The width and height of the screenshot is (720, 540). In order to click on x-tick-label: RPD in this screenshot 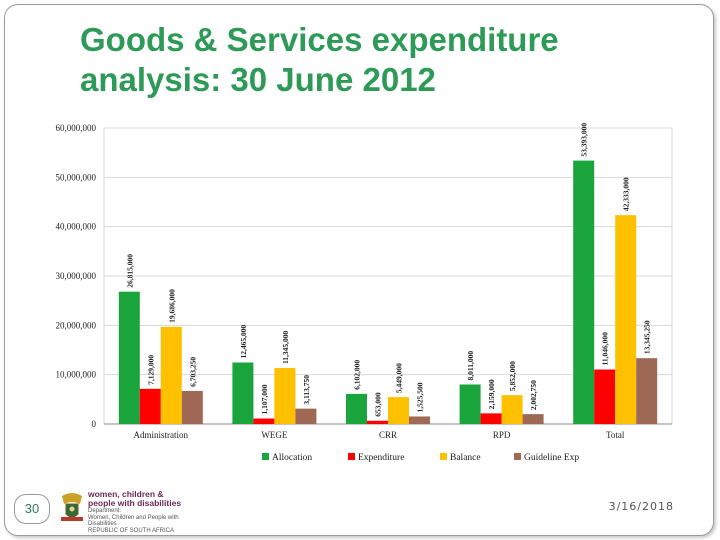, I will do `click(502, 435)`.